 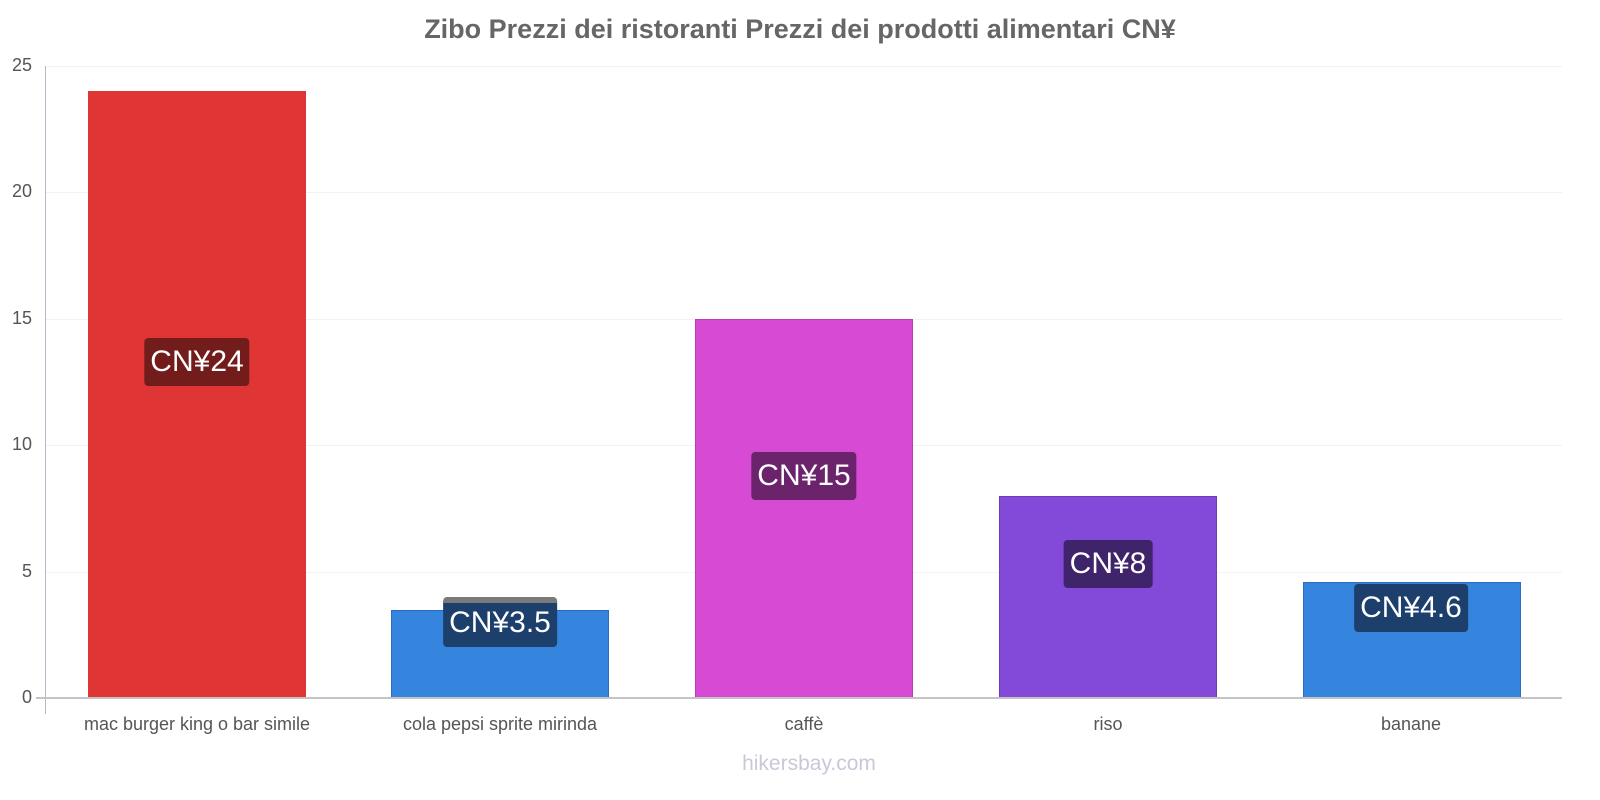 What do you see at coordinates (809, 763) in the screenshot?
I see `watermark: hikersbay.com` at bounding box center [809, 763].